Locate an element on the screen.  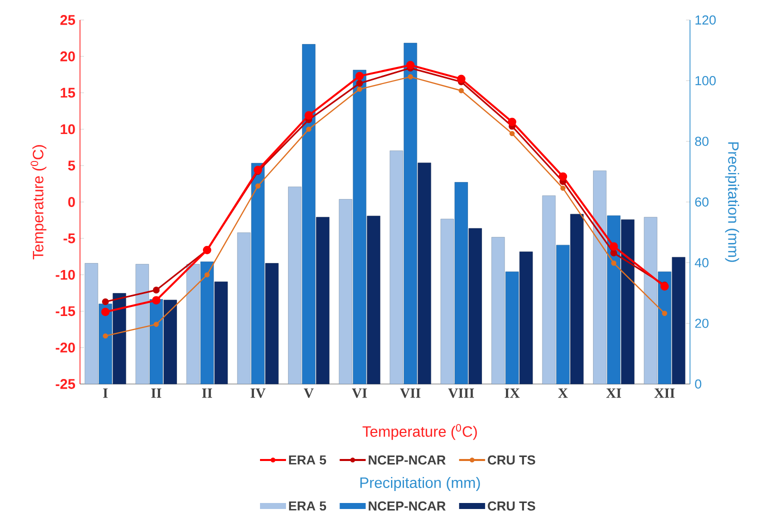
x-tick-label: XII is located at coordinates (664, 393).